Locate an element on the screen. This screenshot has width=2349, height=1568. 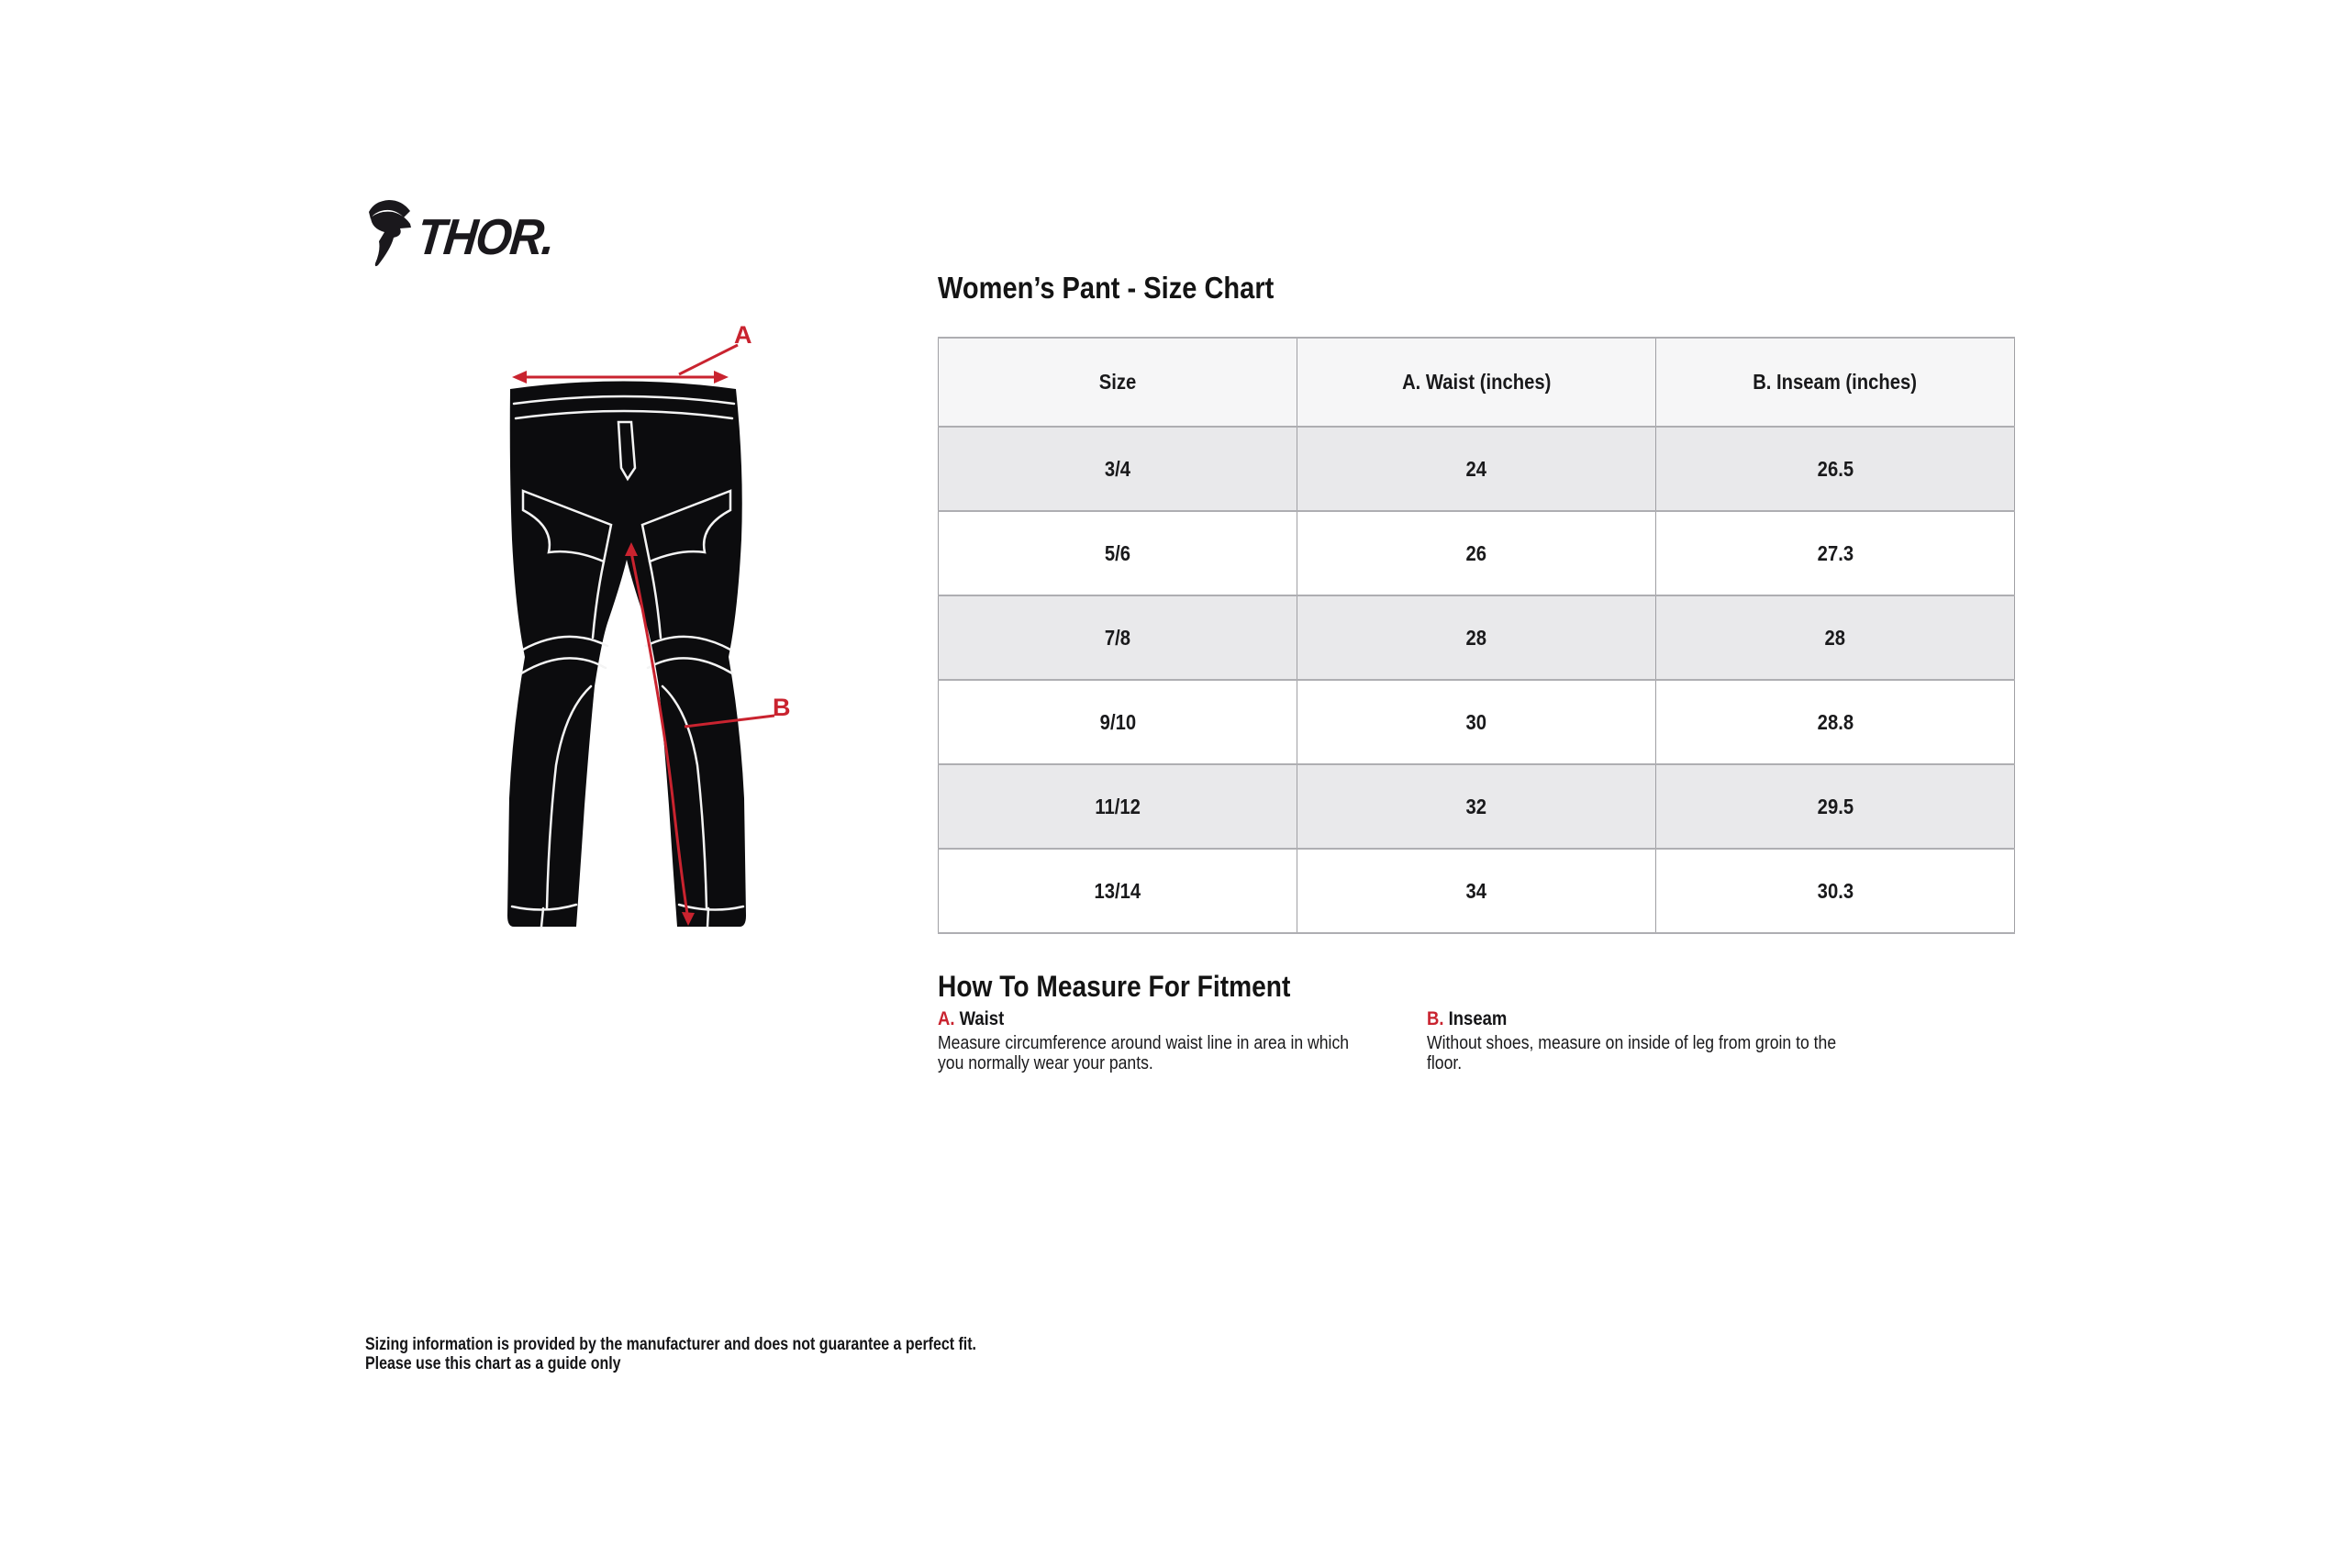
col-header-inseam: B. Inseam (inches) is located at coordinates (1835, 382).